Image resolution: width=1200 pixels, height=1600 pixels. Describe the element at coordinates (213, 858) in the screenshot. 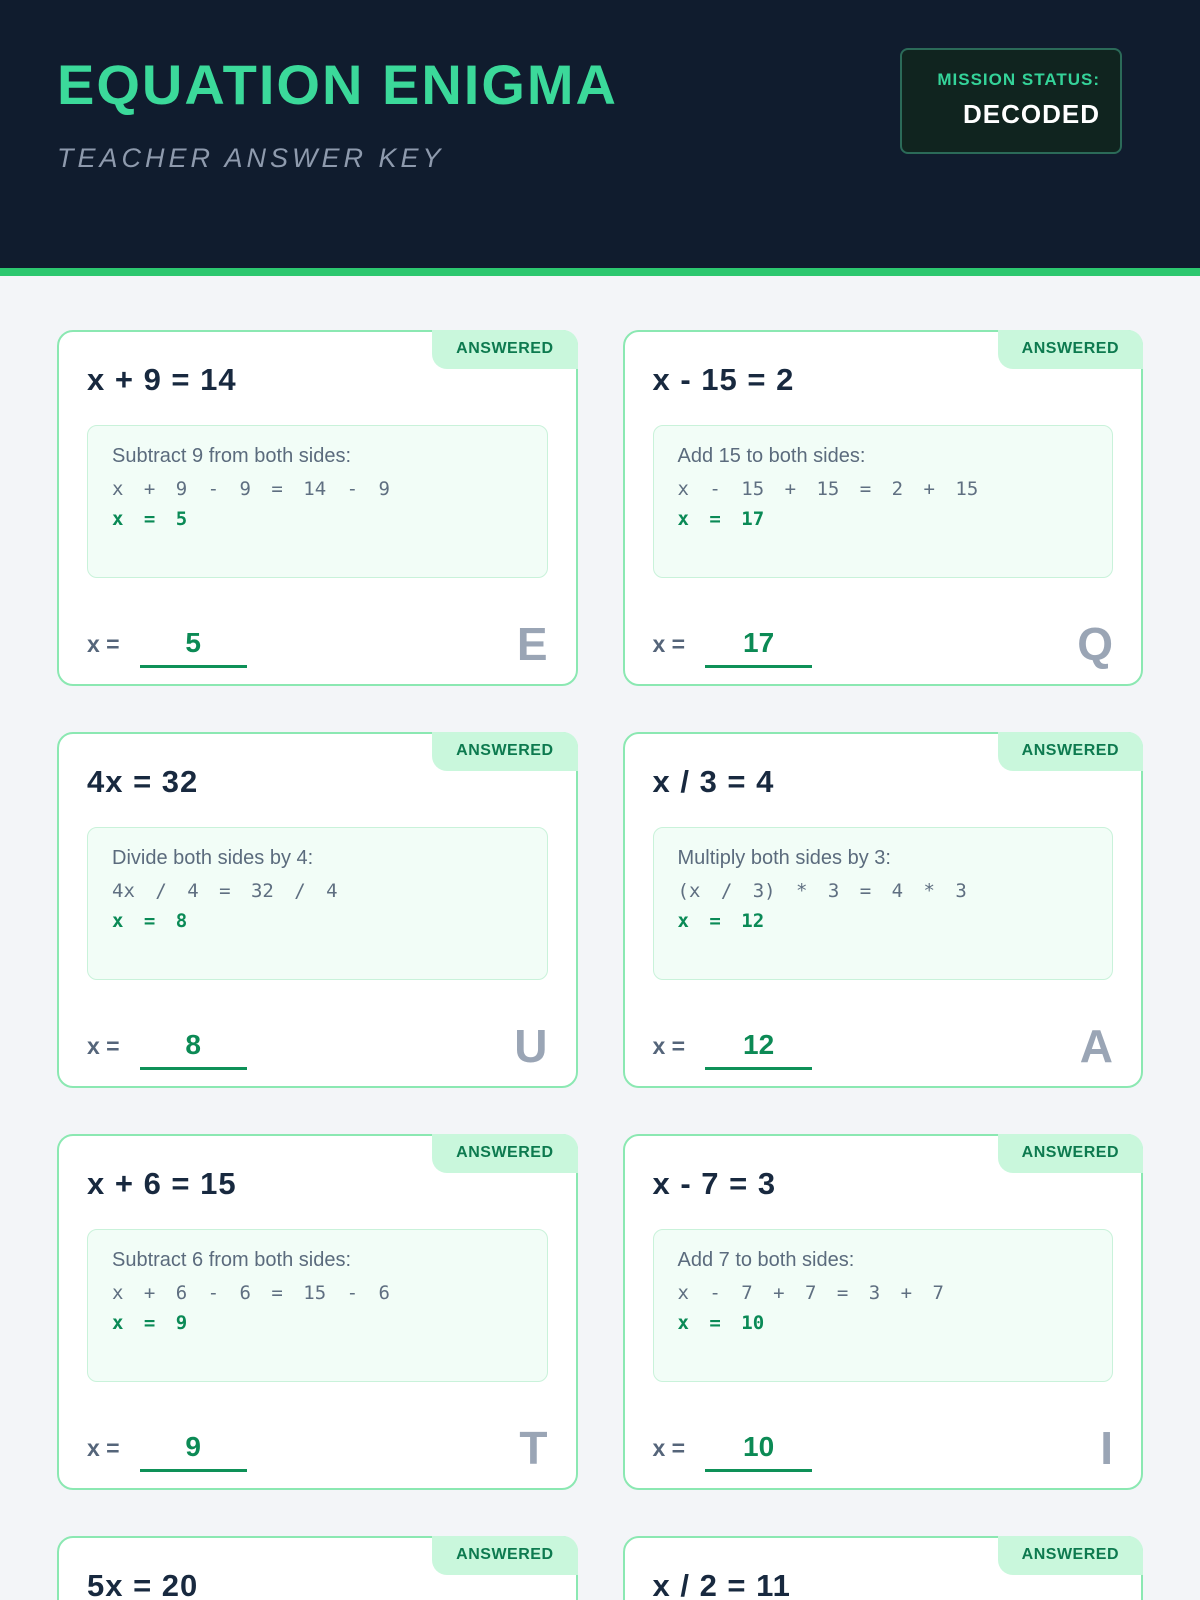

I see `solution-instruction: Divide both sides by 4:` at that location.